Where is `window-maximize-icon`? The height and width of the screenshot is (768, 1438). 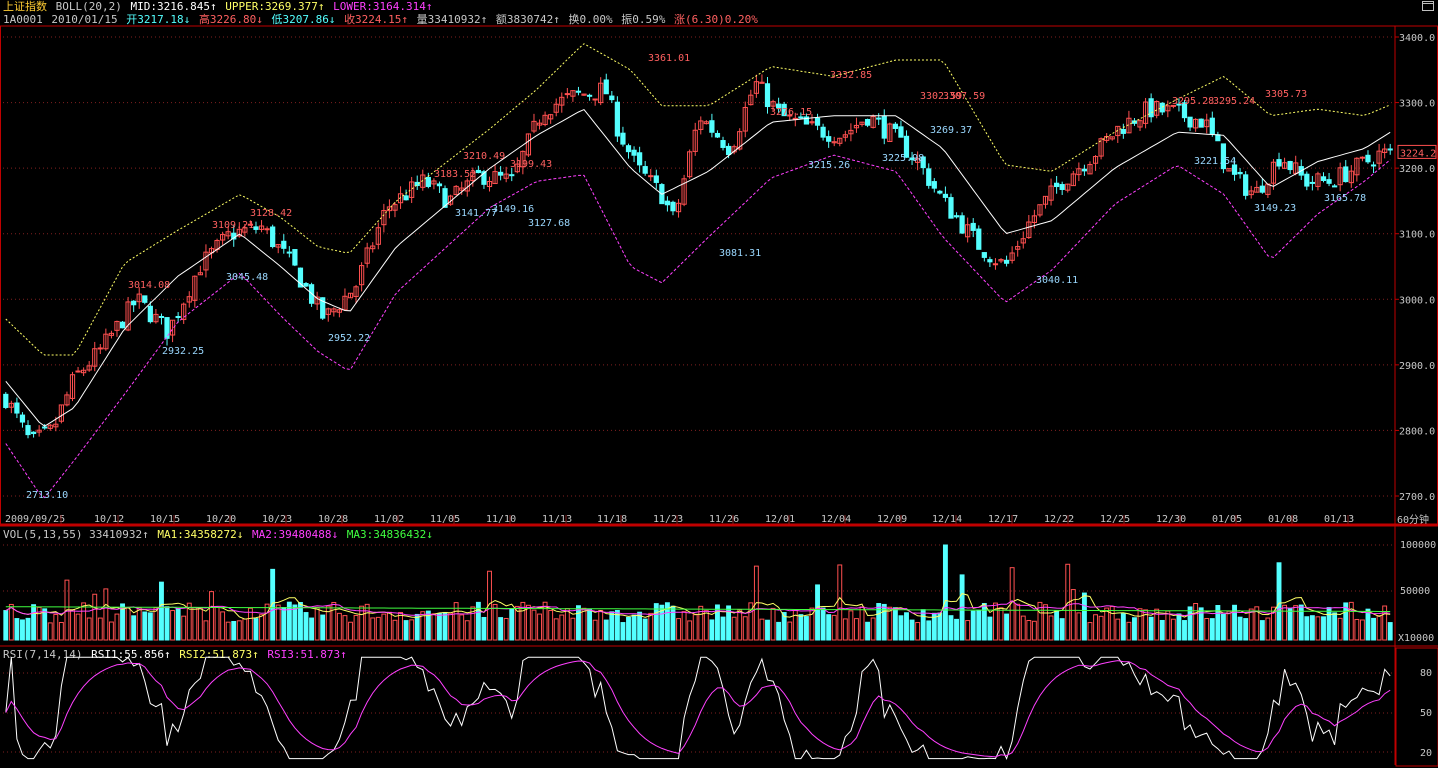 window-maximize-icon is located at coordinates (1428, 7).